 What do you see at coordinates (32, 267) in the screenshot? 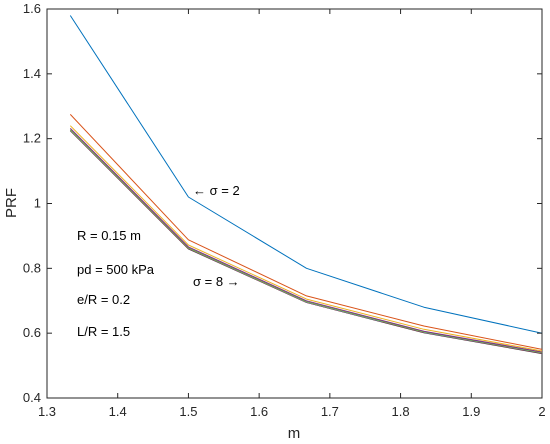
I see `y-tick-label: 0.8` at bounding box center [32, 267].